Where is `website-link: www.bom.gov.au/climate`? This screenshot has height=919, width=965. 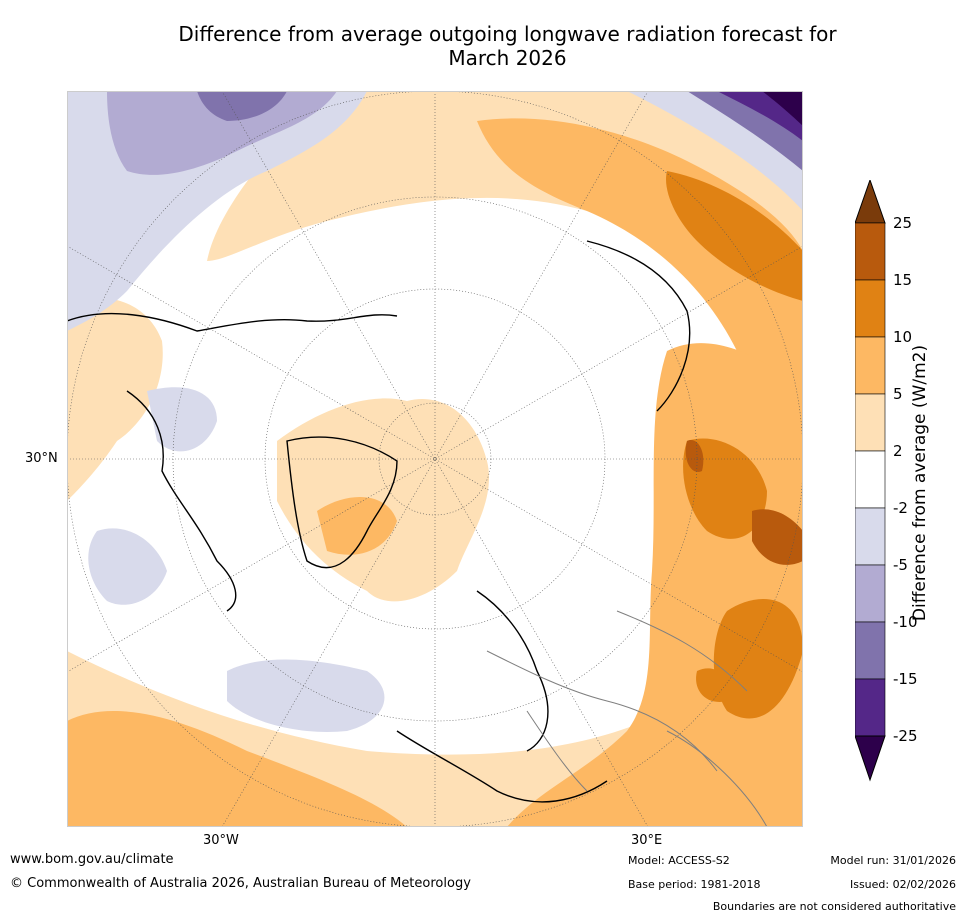 website-link: www.bom.gov.au/climate is located at coordinates (92, 859).